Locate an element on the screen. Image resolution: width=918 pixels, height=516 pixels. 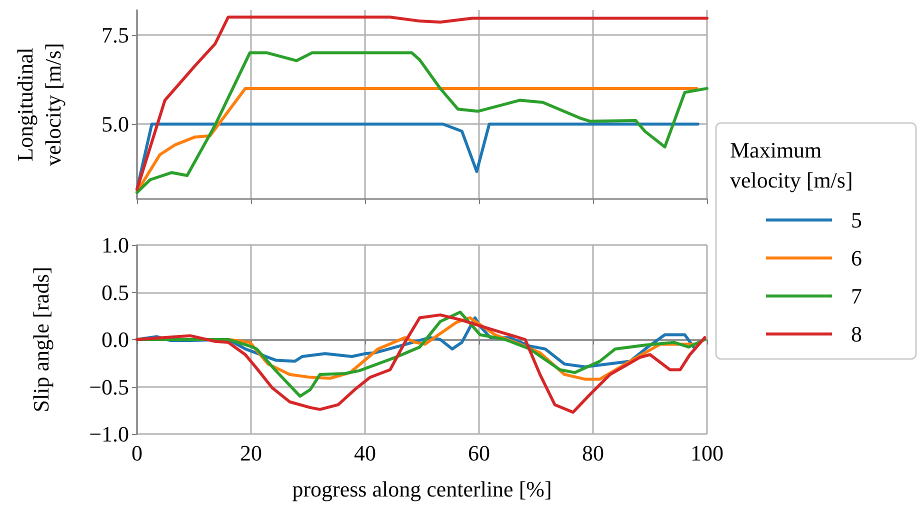
x-tick-label: 40 is located at coordinates (365, 453).